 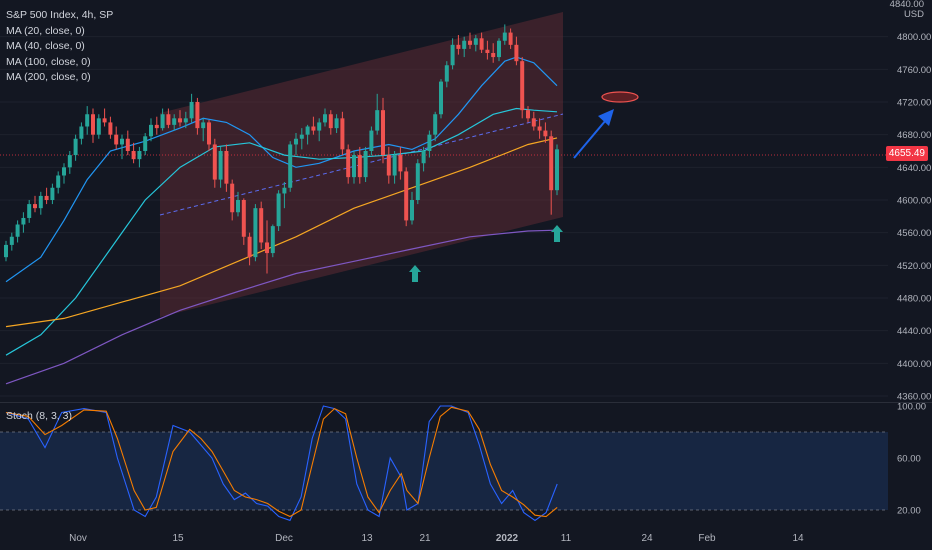 I want to click on symbol-title: S&P 500 Index, 4h, SP, so click(x=60, y=15).